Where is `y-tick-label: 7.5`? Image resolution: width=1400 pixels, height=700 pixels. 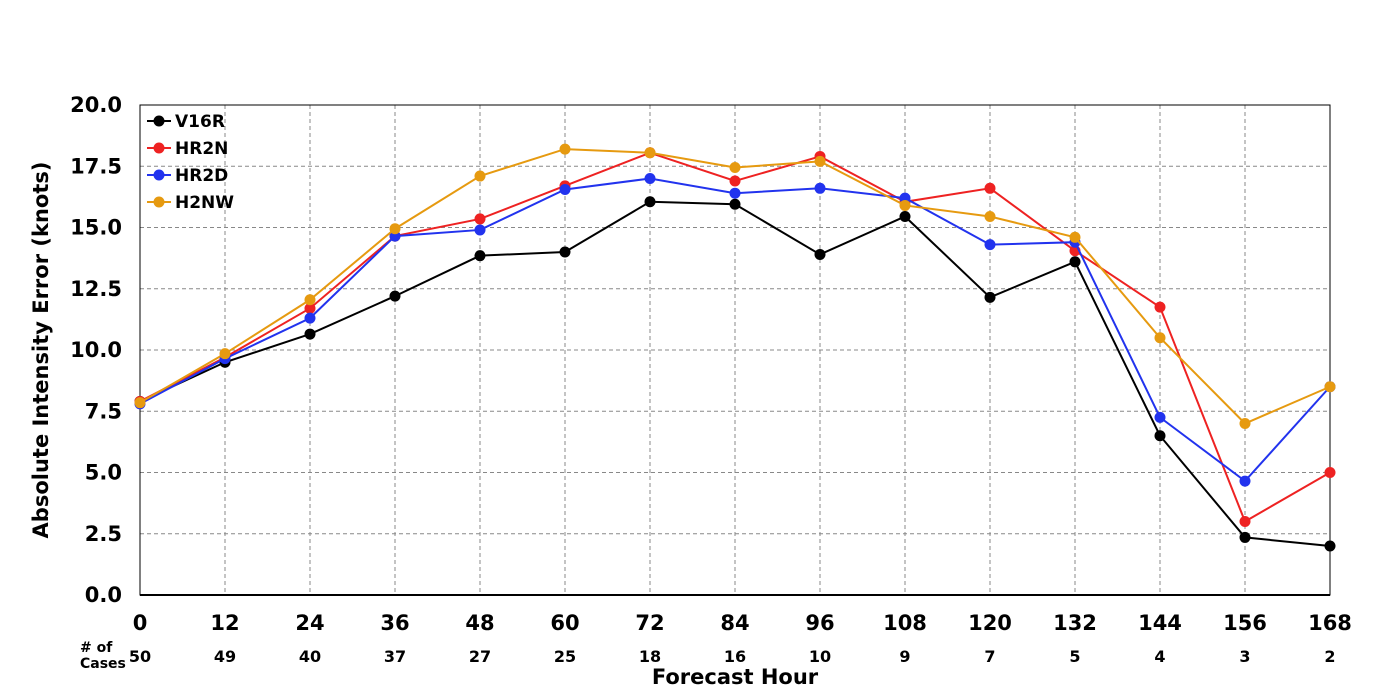 y-tick-label: 7.5 is located at coordinates (103, 411).